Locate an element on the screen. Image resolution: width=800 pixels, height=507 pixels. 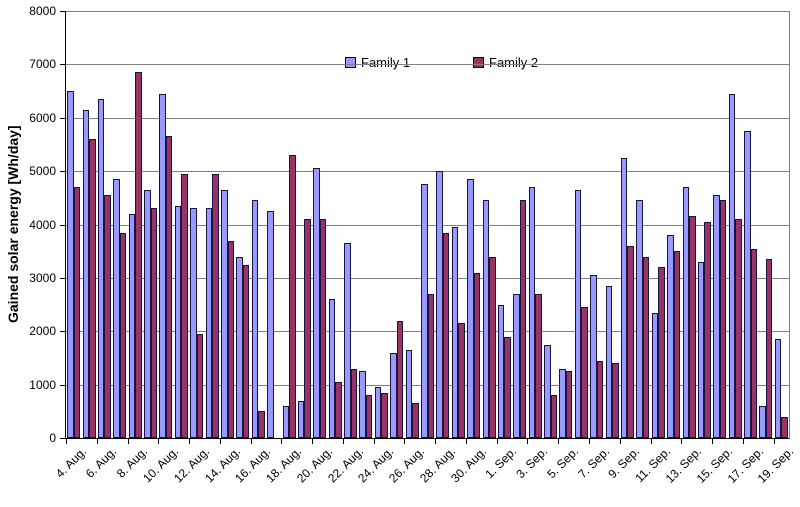
bar-family-1-8-aug is located at coordinates (132, 326).